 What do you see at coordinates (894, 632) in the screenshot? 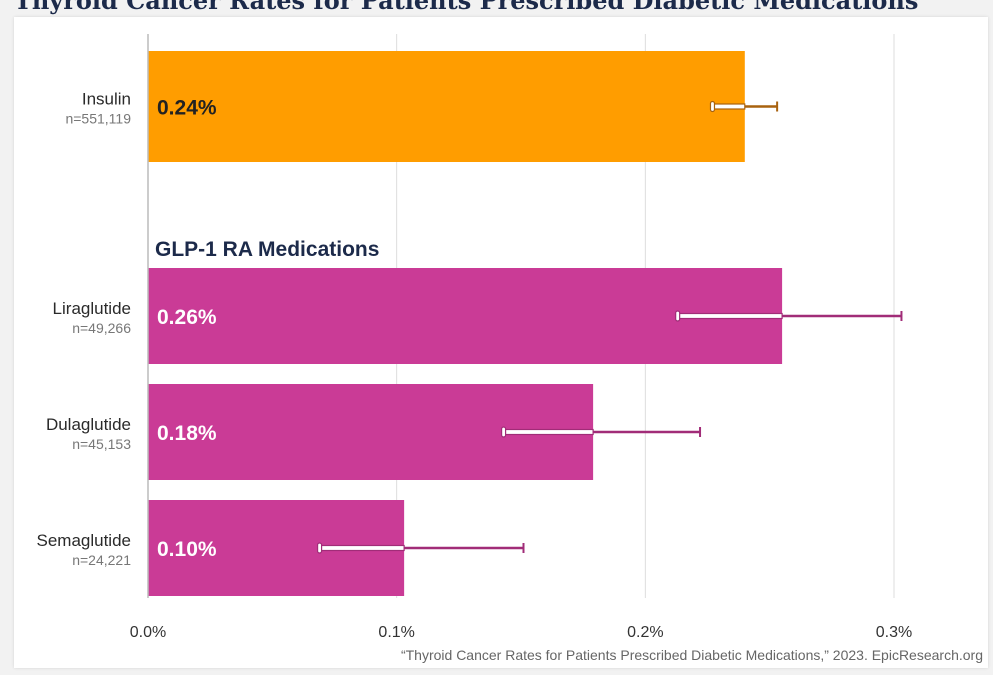
I see `x-tick-label: 0.3%` at bounding box center [894, 632].